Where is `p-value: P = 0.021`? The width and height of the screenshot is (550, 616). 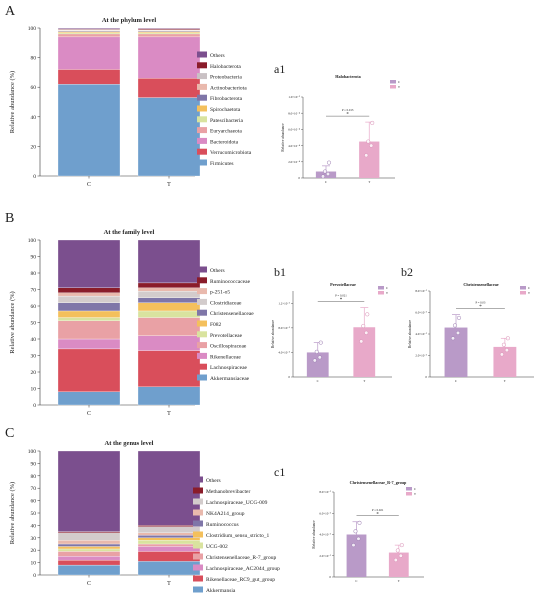 p-value: P = 0.021 is located at coordinates (378, 510).